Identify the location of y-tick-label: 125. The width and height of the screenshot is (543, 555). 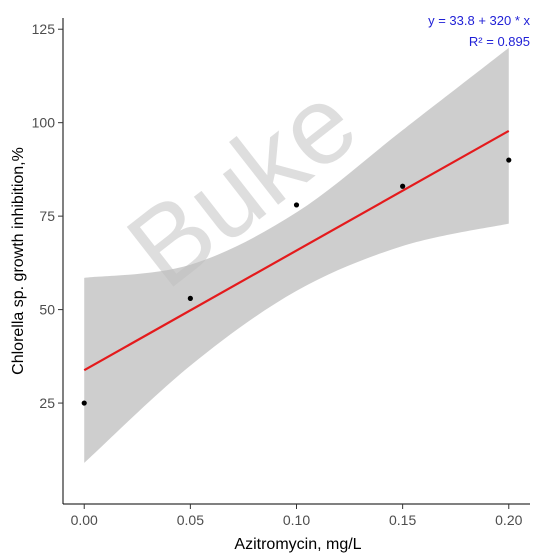
(44, 29).